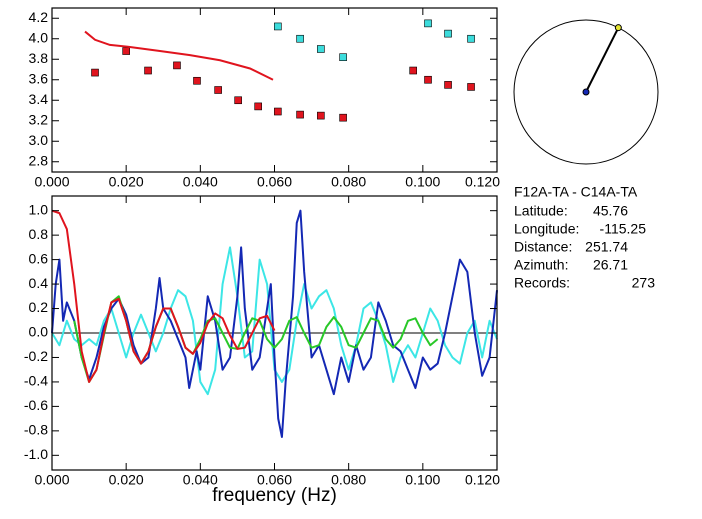  I want to click on y-tick-label: 0.0, so click(39, 332).